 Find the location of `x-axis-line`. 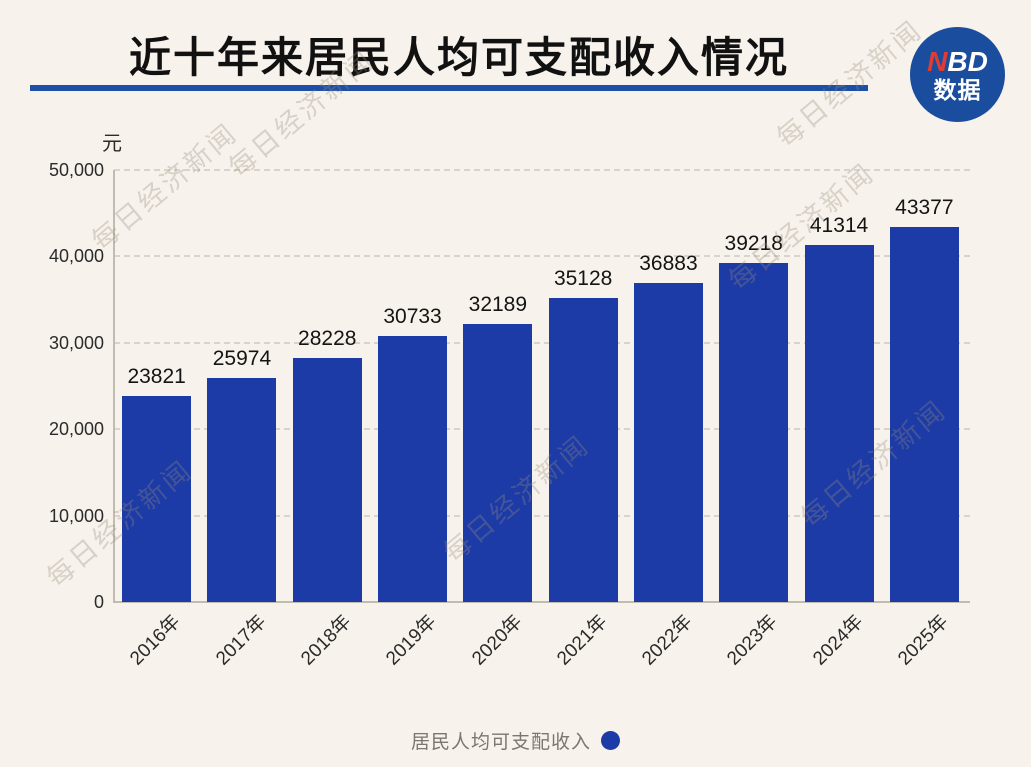

x-axis-line is located at coordinates (541, 602).